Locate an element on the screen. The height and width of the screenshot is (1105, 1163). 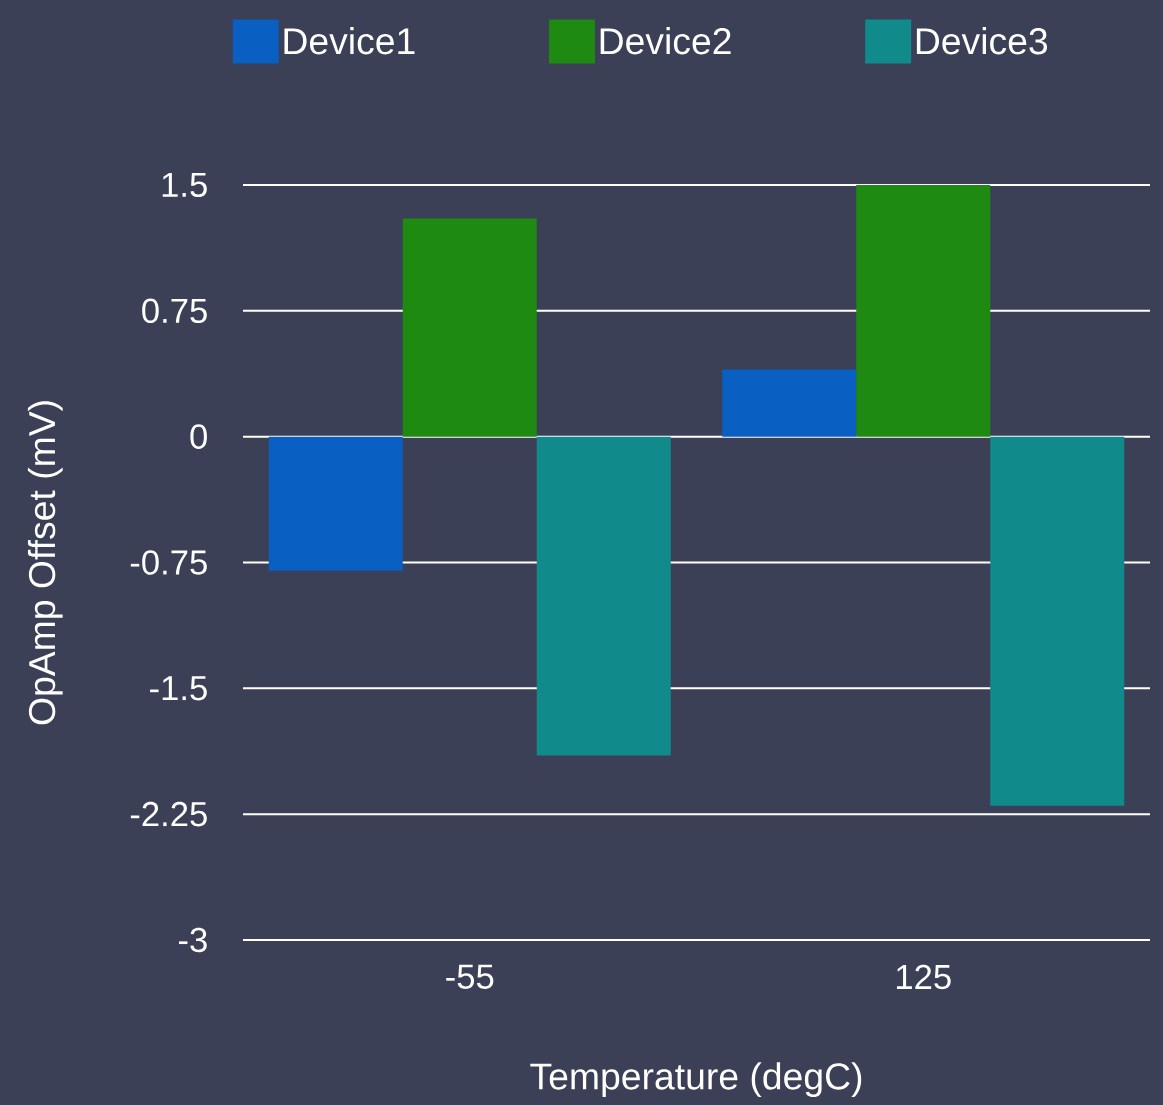
legend-label: Device3 is located at coordinates (982, 41).